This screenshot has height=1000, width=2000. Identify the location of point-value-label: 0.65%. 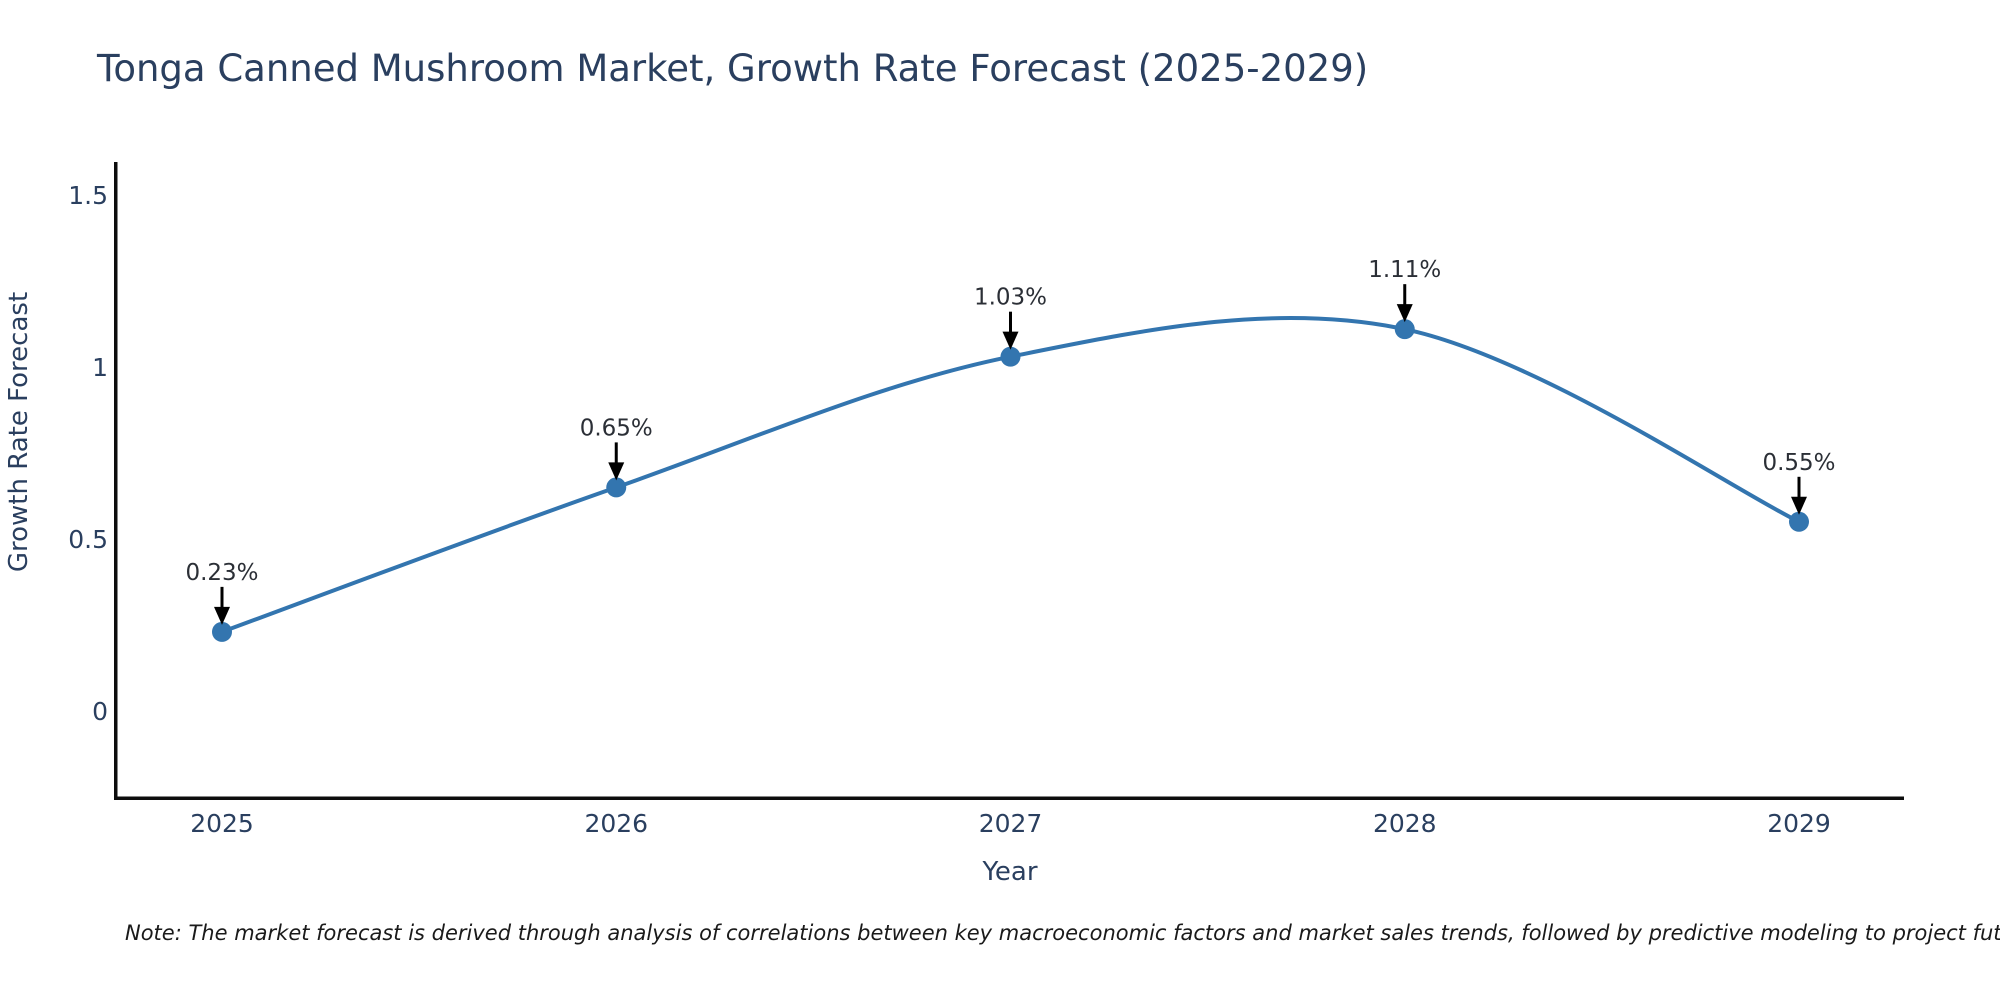
(616, 428).